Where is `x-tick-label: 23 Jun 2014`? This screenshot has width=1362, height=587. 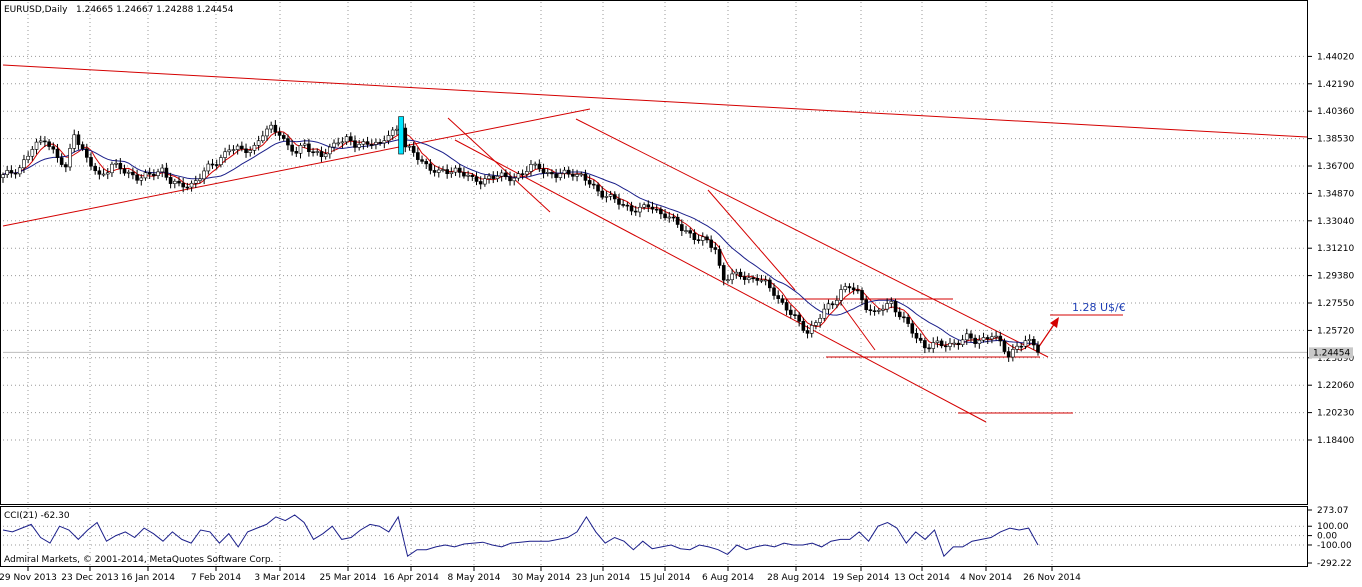 x-tick-label: 23 Jun 2014 is located at coordinates (603, 578).